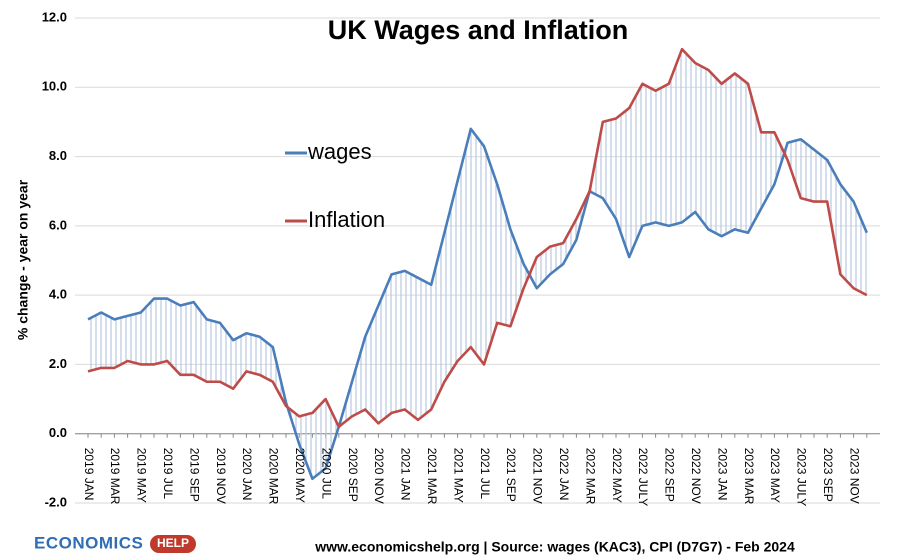  I want to click on x-tick-label: 2020 MAY, so click(300, 475).